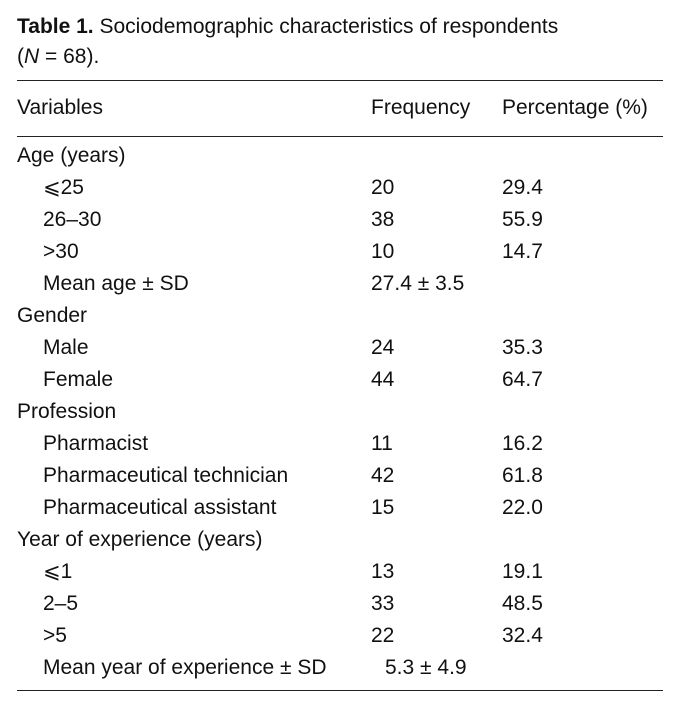 This screenshot has width=680, height=709. I want to click on table-top-rule, so click(340, 80).